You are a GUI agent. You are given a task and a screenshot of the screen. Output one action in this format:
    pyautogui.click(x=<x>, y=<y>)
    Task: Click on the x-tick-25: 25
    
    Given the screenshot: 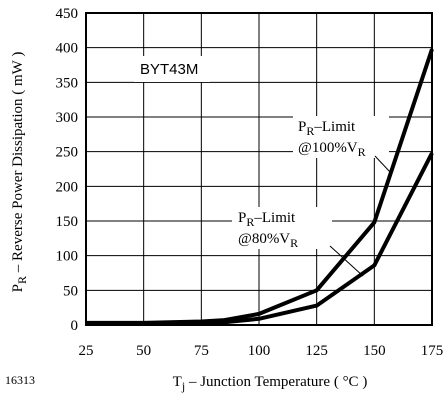 What is the action you would take?
    pyautogui.click(x=86, y=351)
    